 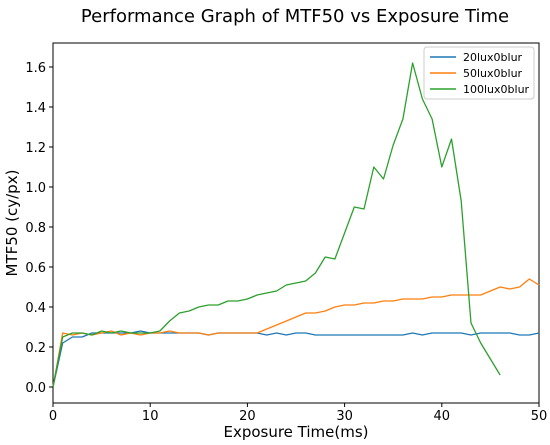 I want to click on legend: 20lux0blur 50lux0blur 100lux0blur, so click(x=479, y=73).